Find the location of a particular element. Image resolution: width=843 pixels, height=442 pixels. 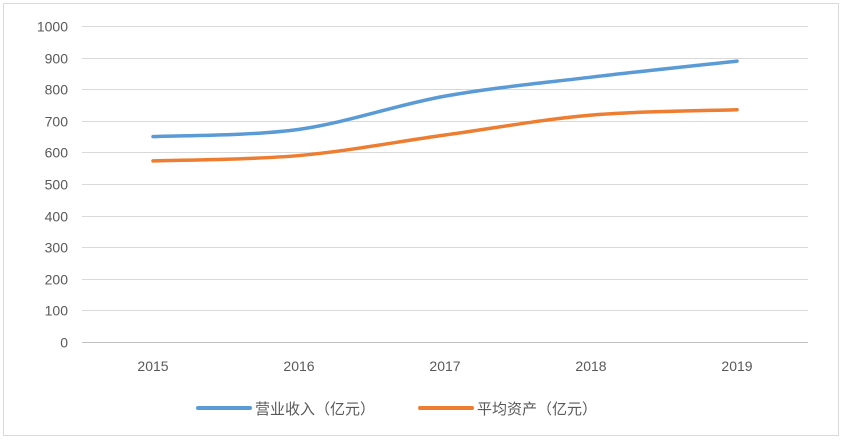

y-axis: 0 100 200 300 400 500 600 700 800 900 1000 is located at coordinates (52, 185).